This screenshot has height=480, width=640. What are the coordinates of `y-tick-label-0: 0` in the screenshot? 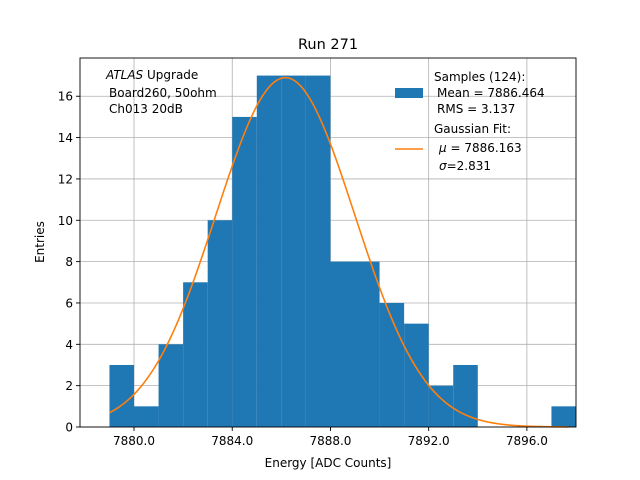 It's located at (69, 428).